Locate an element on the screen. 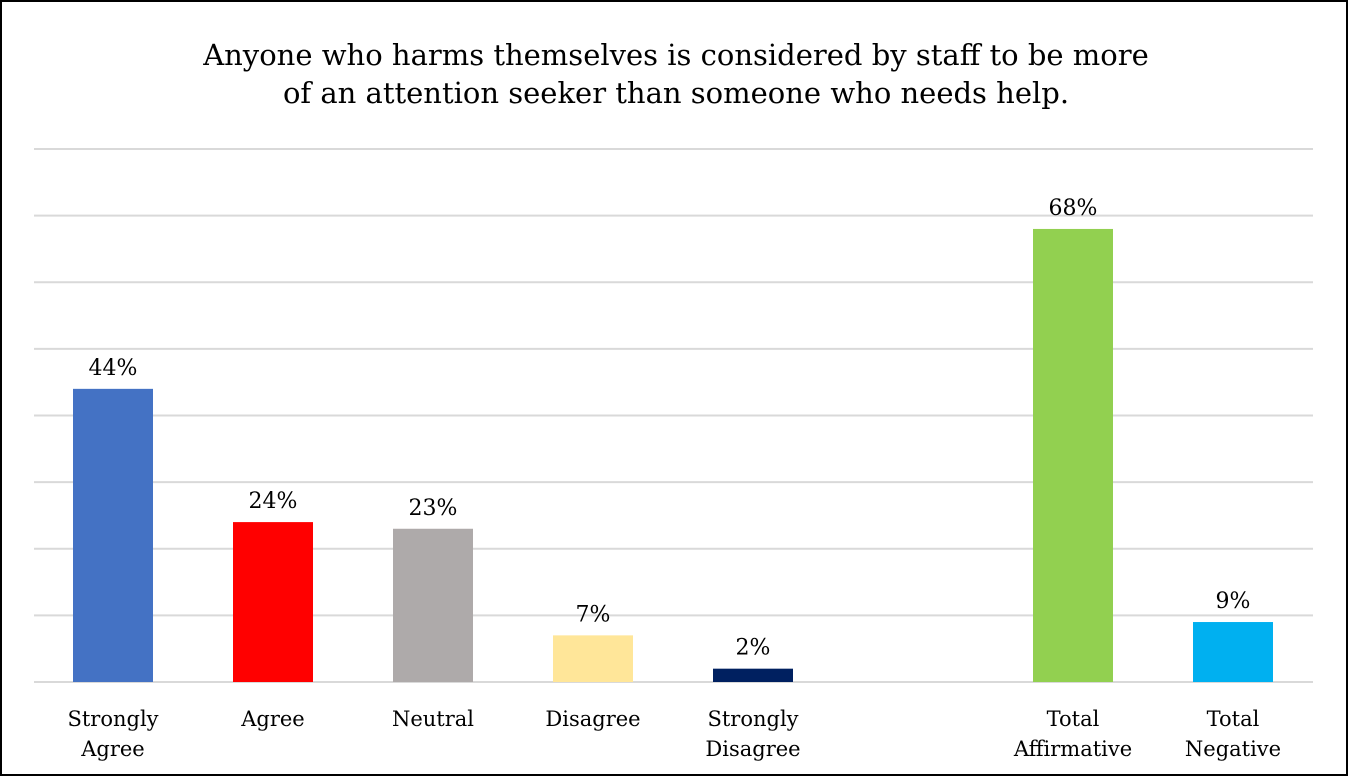  category-label-strongly-agree: Strongly Agree is located at coordinates (112, 734).